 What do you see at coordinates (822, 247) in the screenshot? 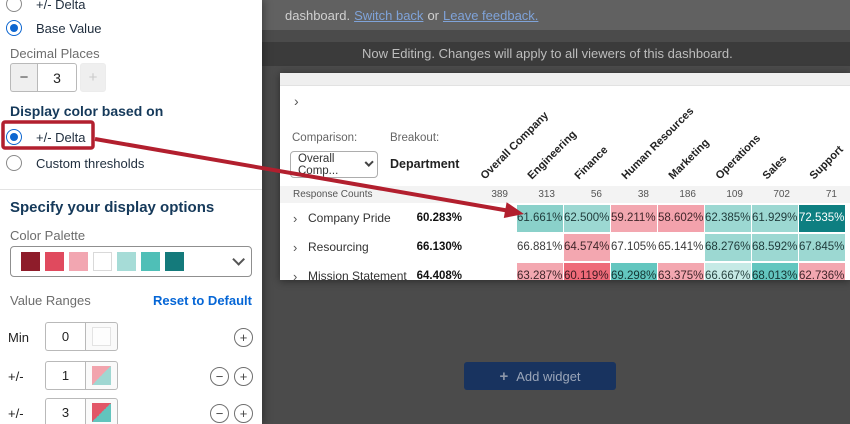
I see `heatmap-cell: 67.845%` at bounding box center [822, 247].